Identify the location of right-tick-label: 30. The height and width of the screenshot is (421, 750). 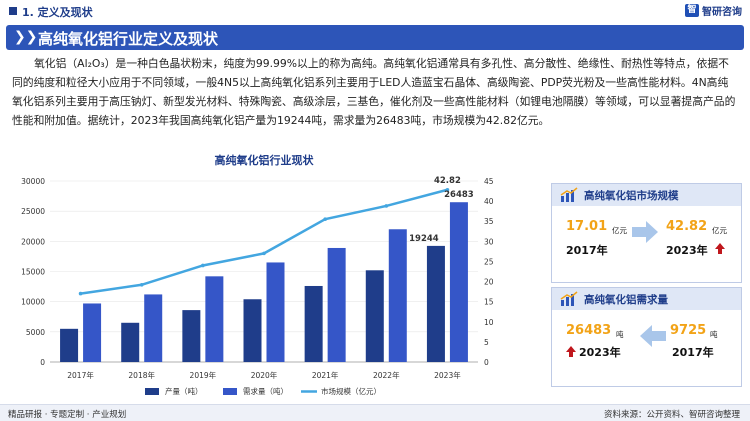
(489, 241).